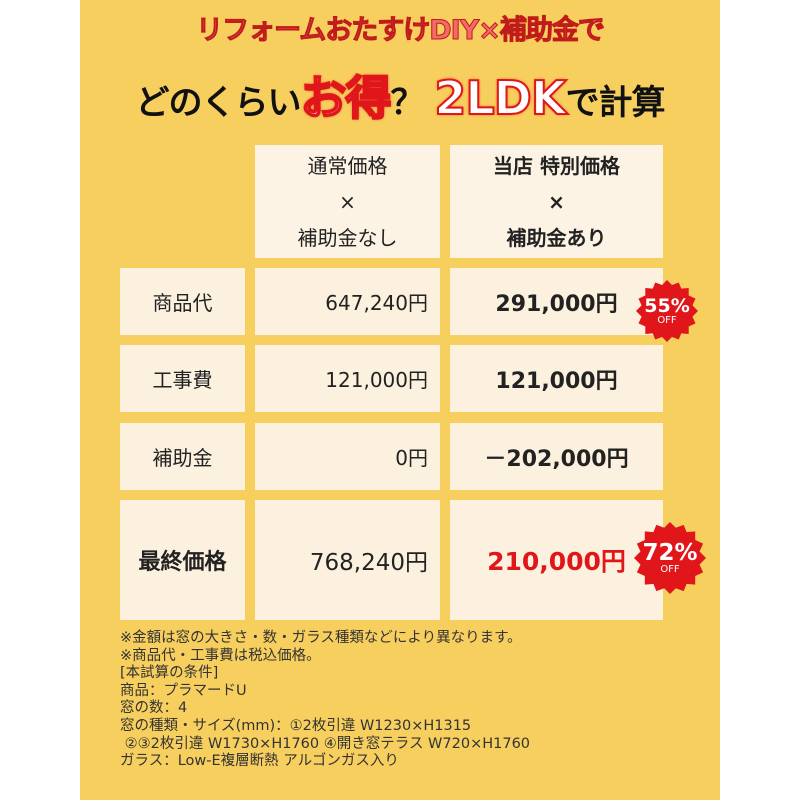  What do you see at coordinates (259, 761) in the screenshot?
I see `note: ガラス：Low-E複層断熱 アルゴンガス入り` at bounding box center [259, 761].